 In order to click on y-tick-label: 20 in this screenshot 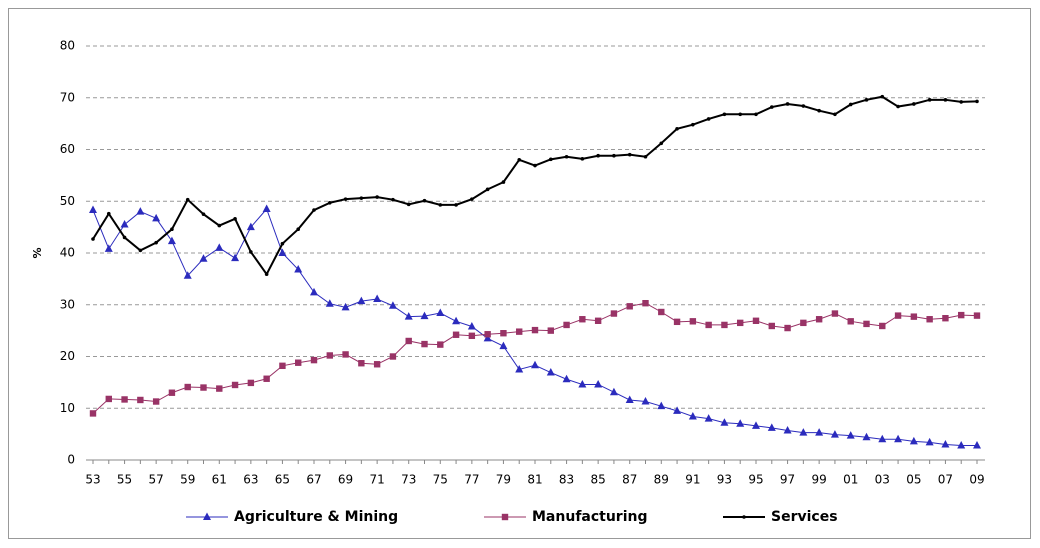, I will do `click(67, 356)`.